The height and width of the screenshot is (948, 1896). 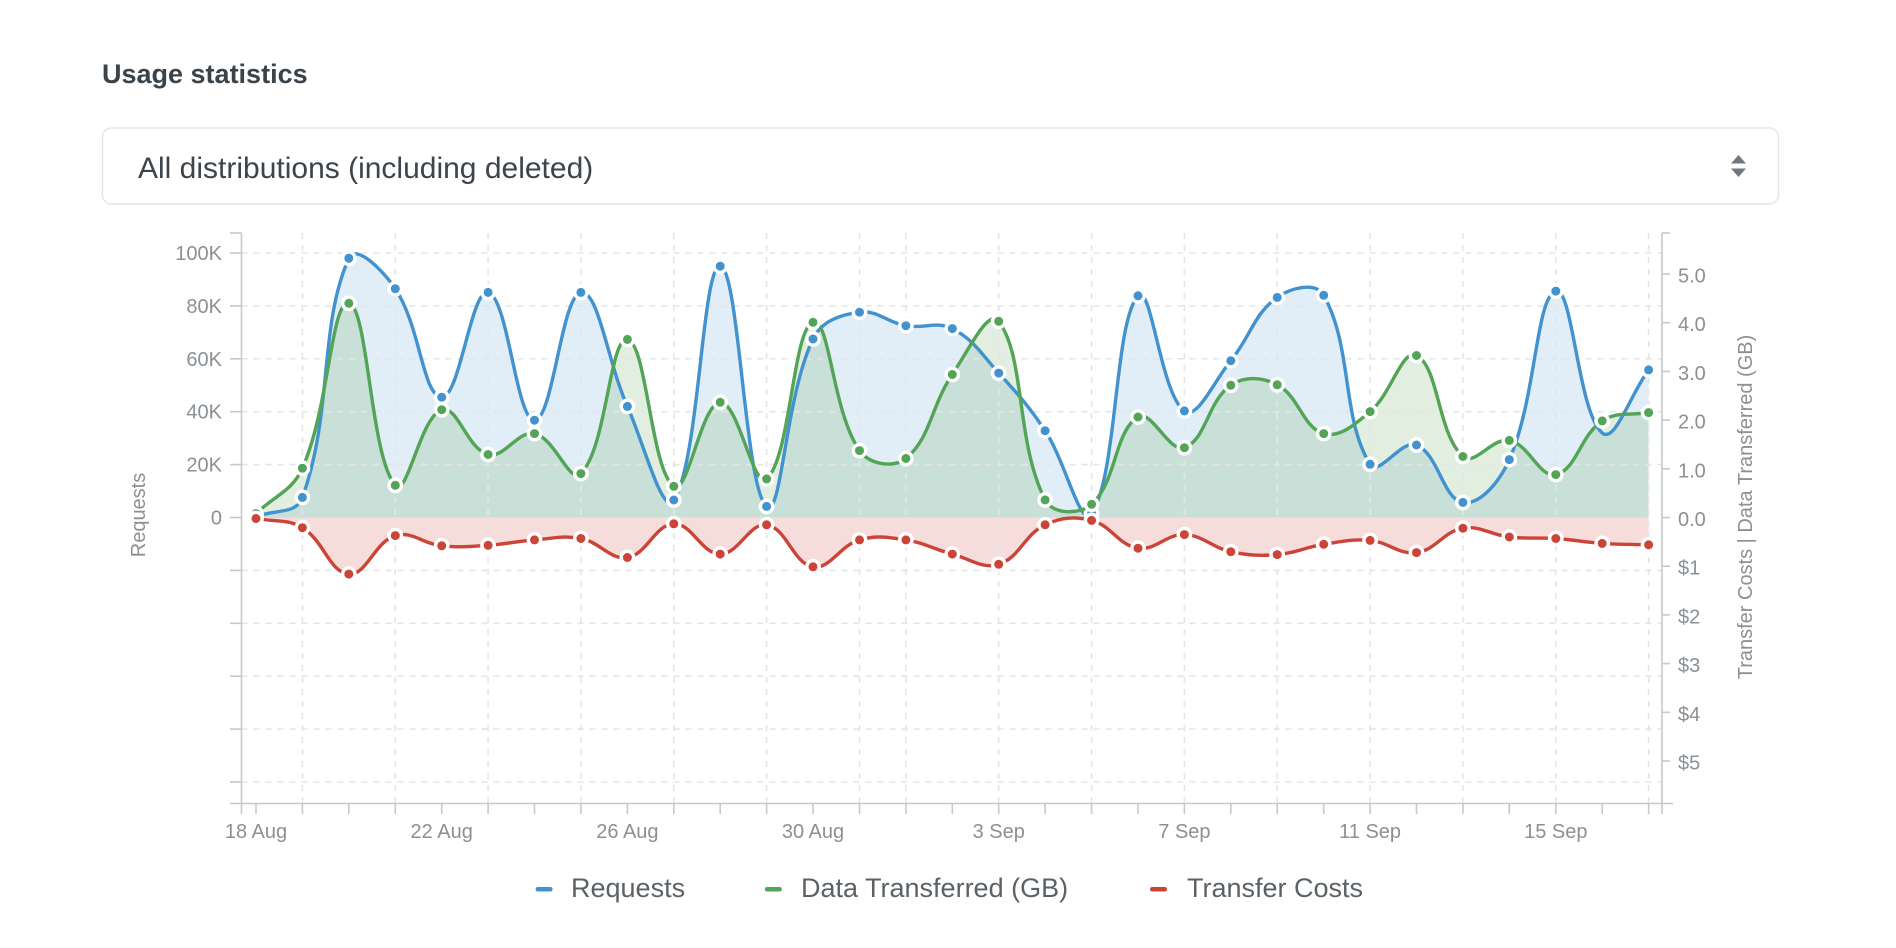 What do you see at coordinates (813, 832) in the screenshot?
I see `svg-text: 30 Aug` at bounding box center [813, 832].